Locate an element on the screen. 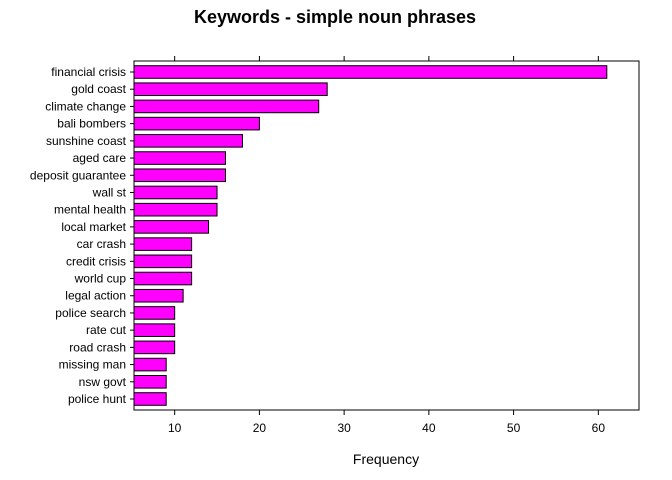 The height and width of the screenshot is (480, 672). category-label: car crash is located at coordinates (101, 244).